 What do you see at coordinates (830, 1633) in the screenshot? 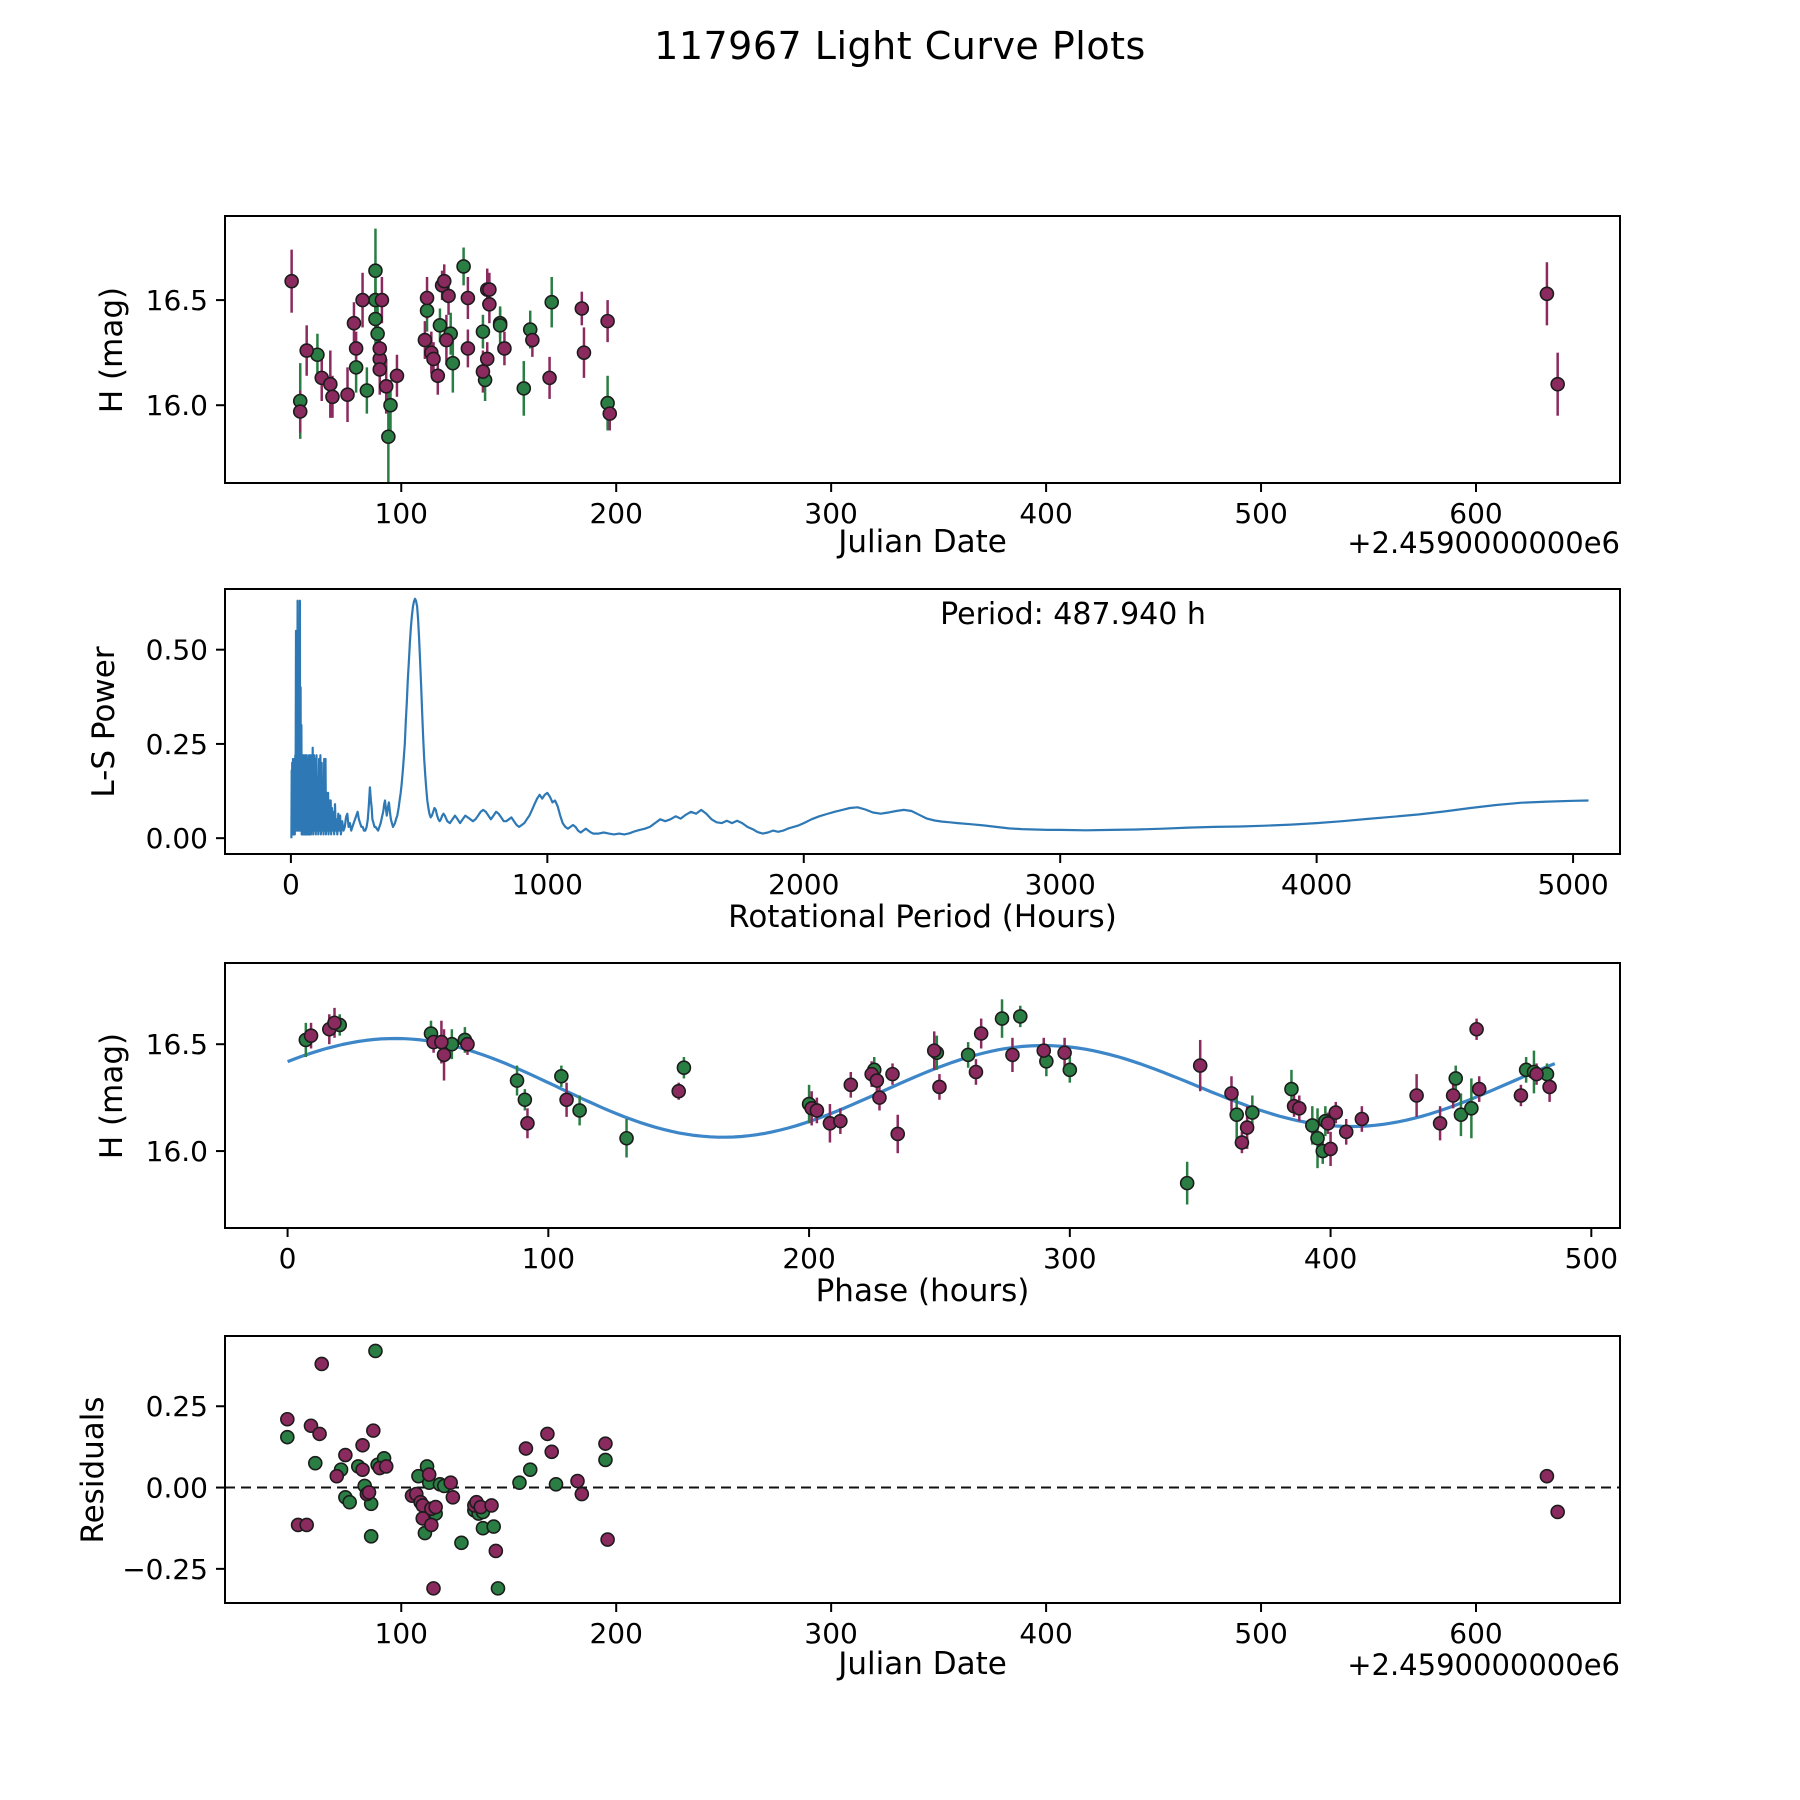
I see `x-tick-label: 300` at bounding box center [830, 1633].